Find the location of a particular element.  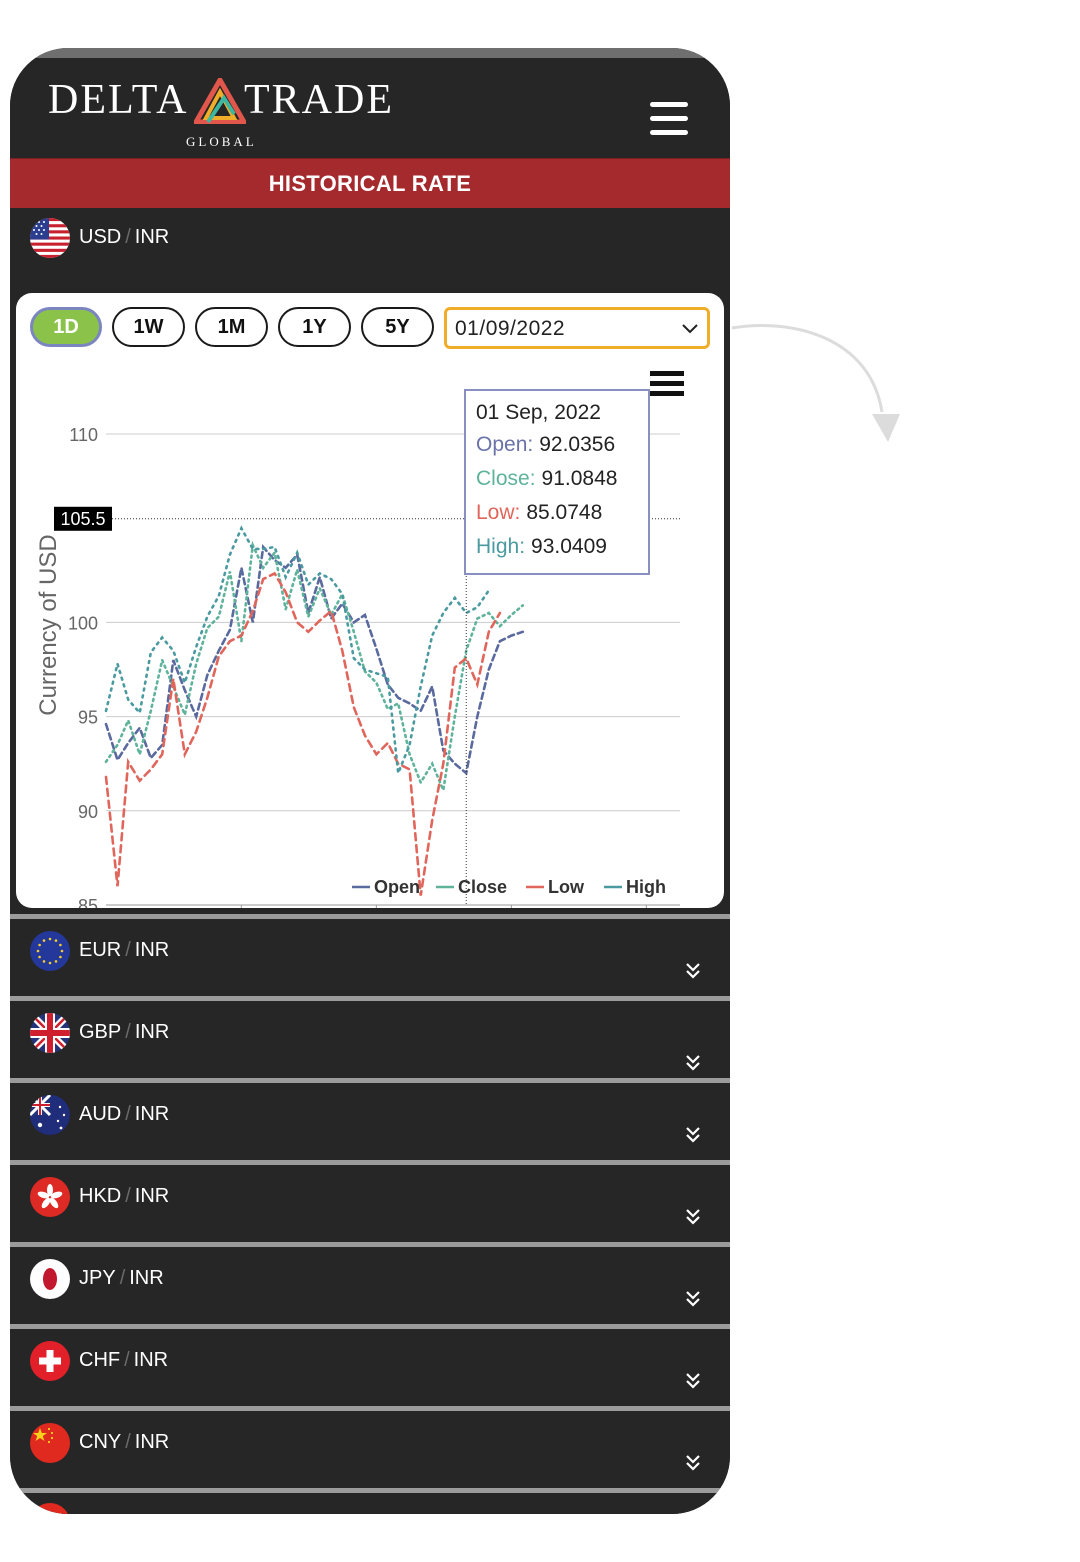

series-line-low is located at coordinates (303, 733).